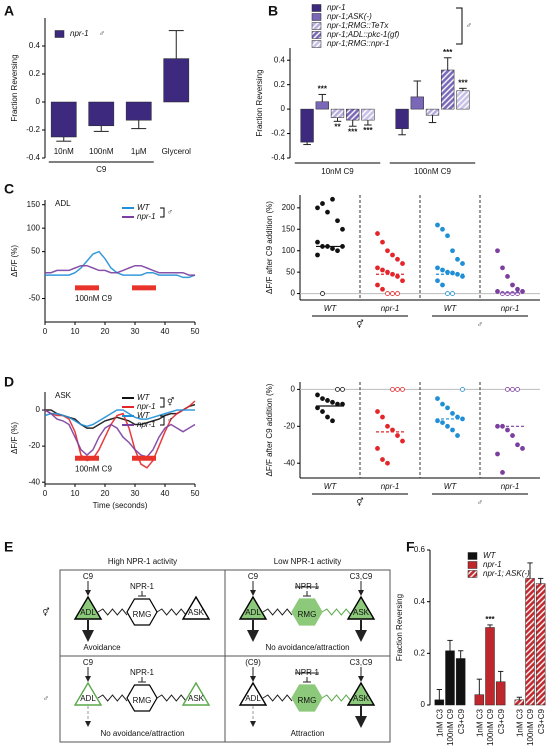 The width and height of the screenshot is (554, 749). What do you see at coordinates (9, 189) in the screenshot?
I see `panel-letter: C` at bounding box center [9, 189].